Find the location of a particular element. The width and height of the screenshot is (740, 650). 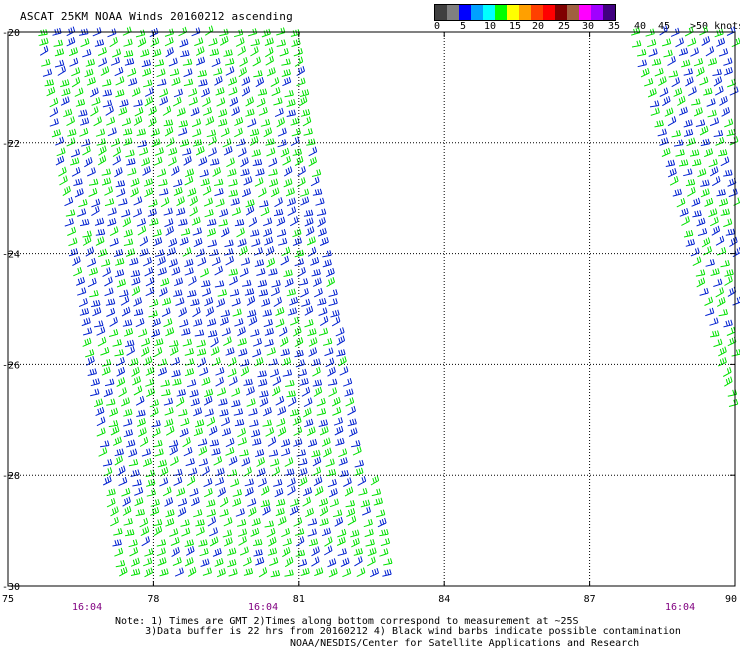

lon-label: 75 is located at coordinates (8, 599).